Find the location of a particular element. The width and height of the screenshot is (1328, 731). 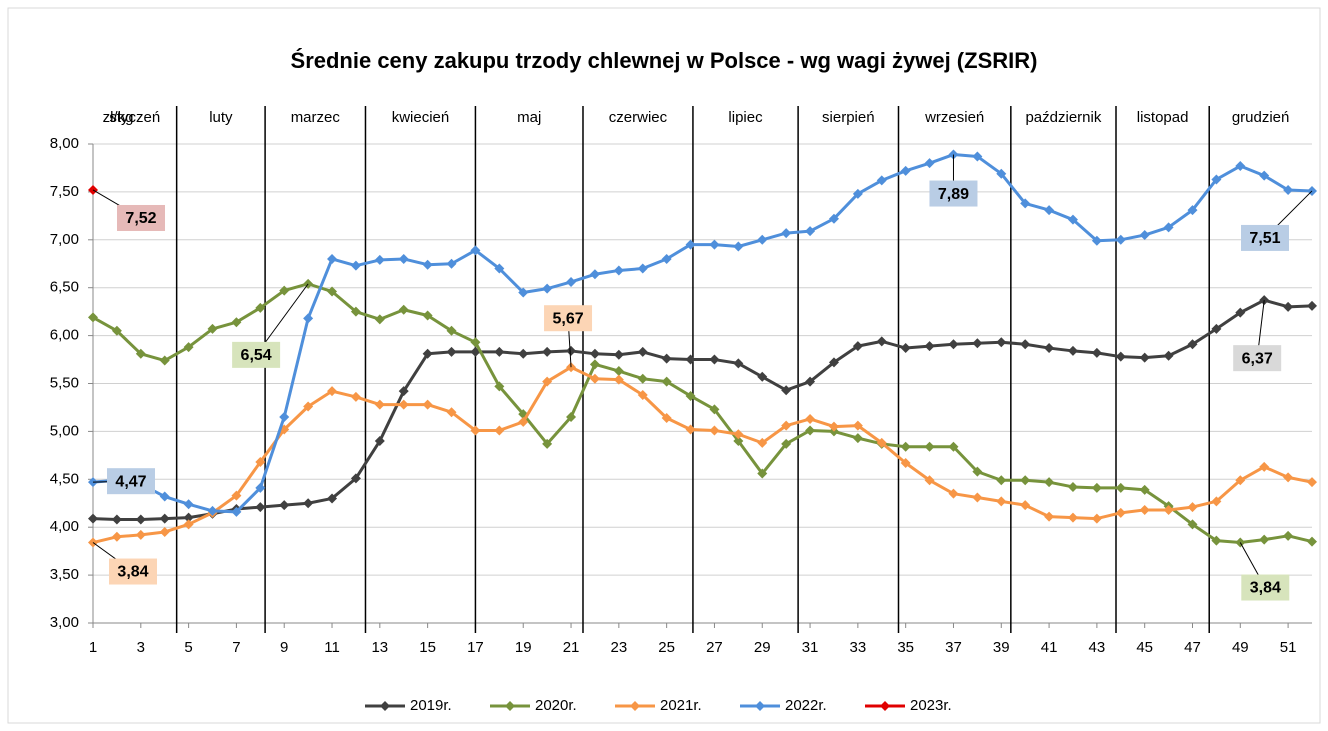

x-tick-label: 13 is located at coordinates (379, 647).